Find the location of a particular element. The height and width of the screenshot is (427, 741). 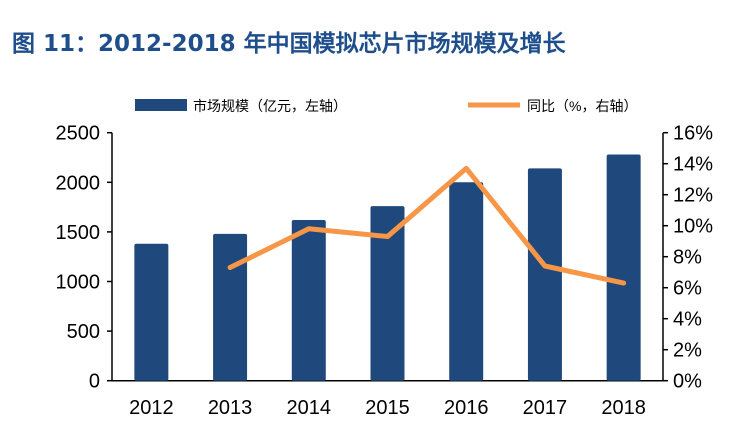

bar-2018 is located at coordinates (623, 267).